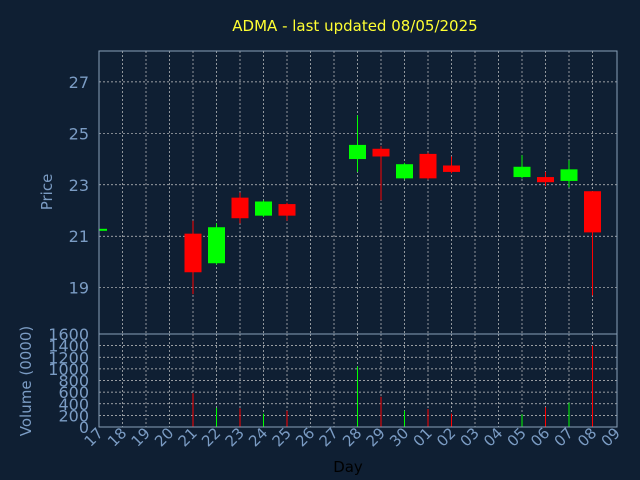 Image resolution: width=640 pixels, height=480 pixels. What do you see at coordinates (282, 437) in the screenshot?
I see `x-tick-label: 25` at bounding box center [282, 437].